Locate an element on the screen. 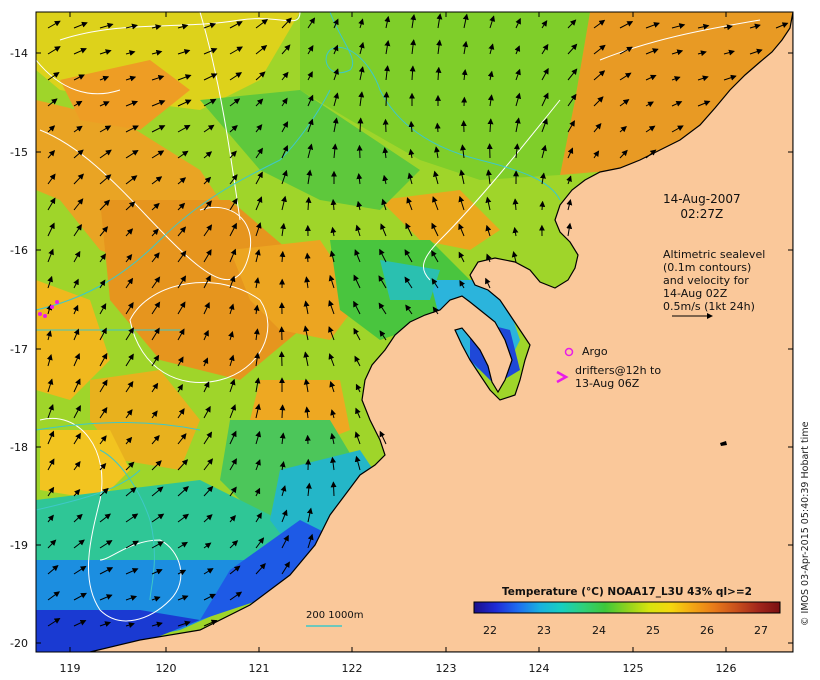  drifters-line: drifters@12h to is located at coordinates (618, 370).